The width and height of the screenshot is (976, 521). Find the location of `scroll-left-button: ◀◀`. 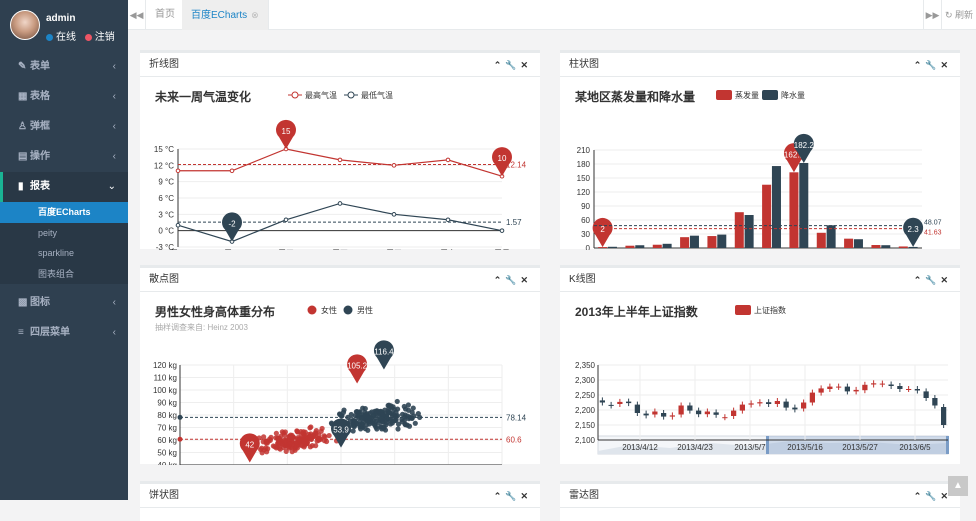

scroll-left-button: ◀◀ is located at coordinates (137, 15).